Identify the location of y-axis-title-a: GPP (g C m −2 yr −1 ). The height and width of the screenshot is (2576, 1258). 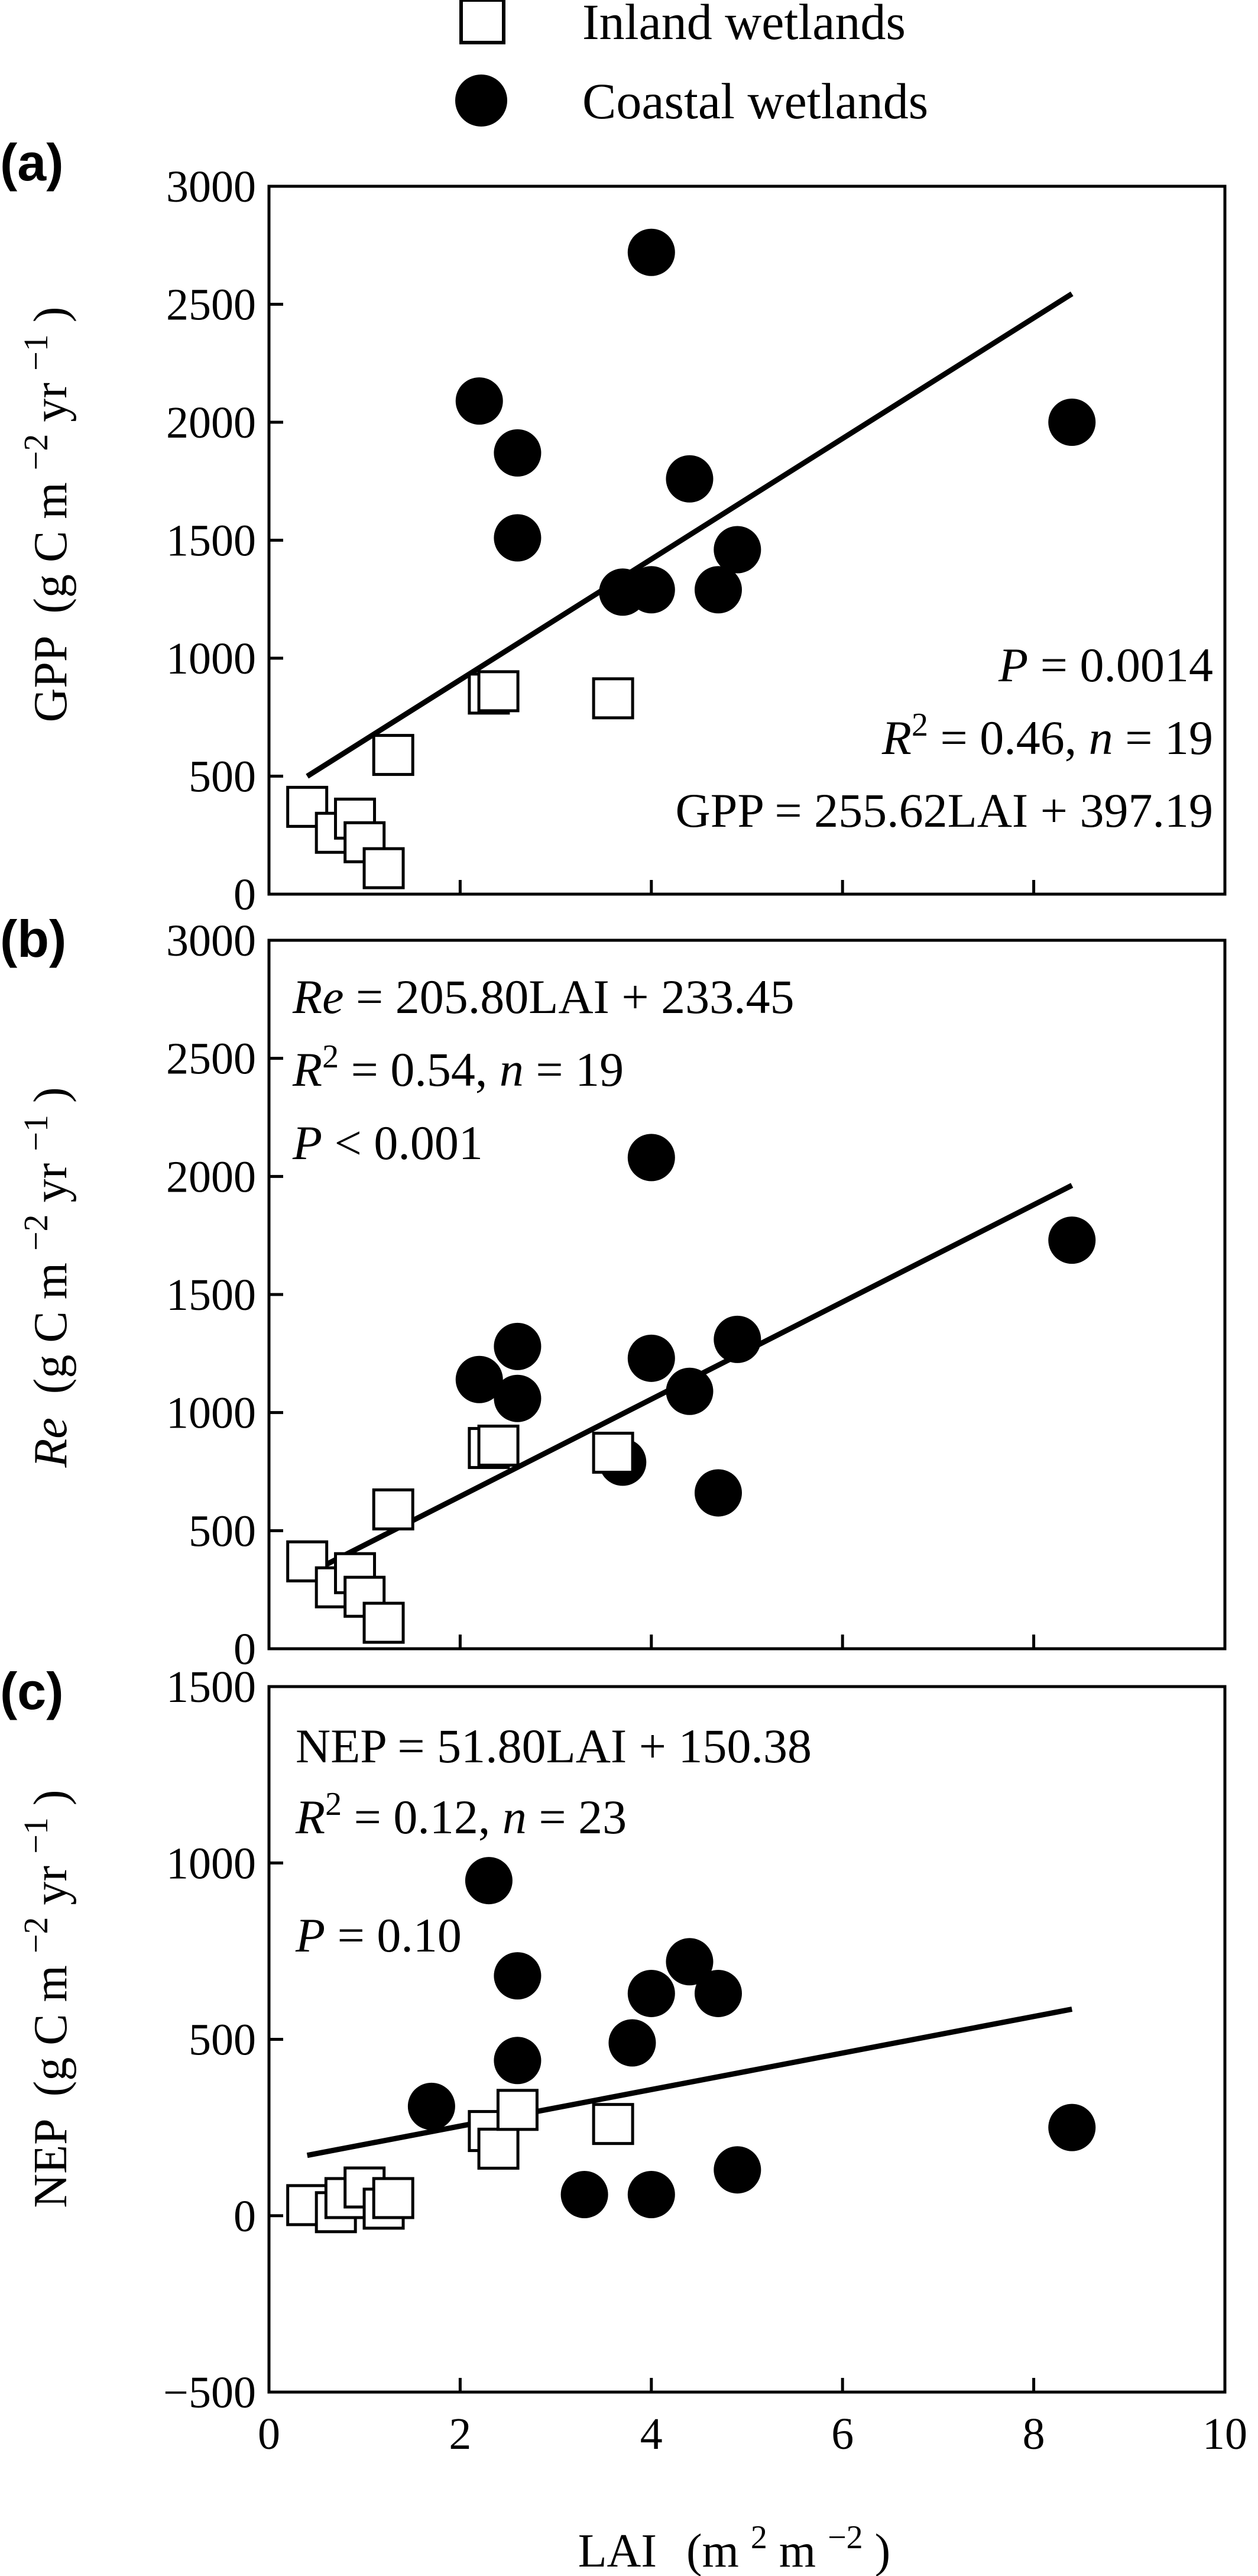
(47, 515).